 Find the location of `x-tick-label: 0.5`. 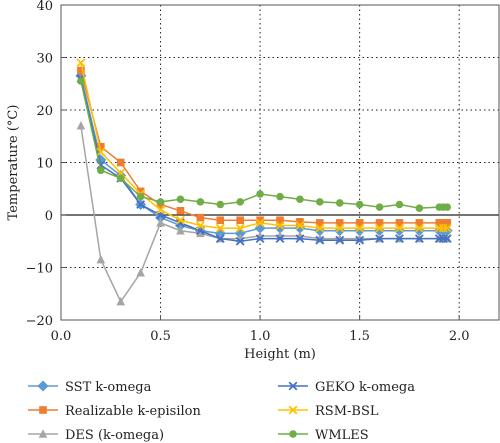

x-tick-label: 0.5 is located at coordinates (160, 336).